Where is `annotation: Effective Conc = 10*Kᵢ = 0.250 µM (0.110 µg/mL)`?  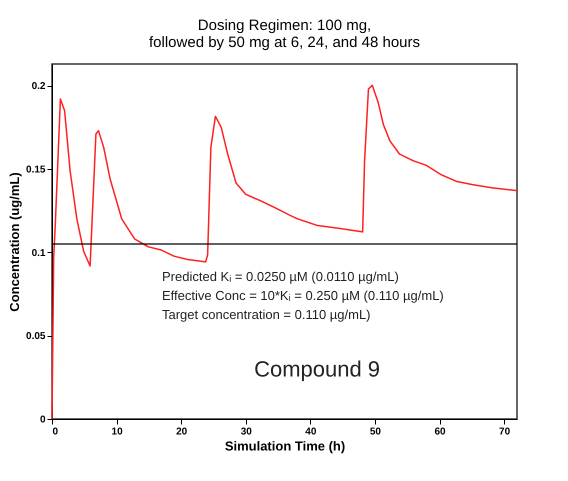
annotation: Effective Conc = 10*Kᵢ = 0.250 µM (0.110 µg/mL) is located at coordinates (303, 295).